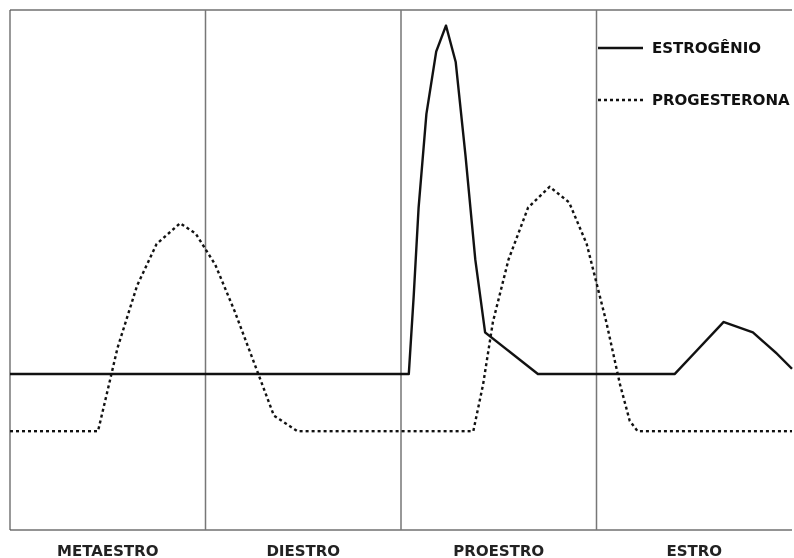 The width and height of the screenshot is (794, 558). What do you see at coordinates (694, 550) in the screenshot?
I see `phase-label-3: ESTRO` at bounding box center [694, 550].